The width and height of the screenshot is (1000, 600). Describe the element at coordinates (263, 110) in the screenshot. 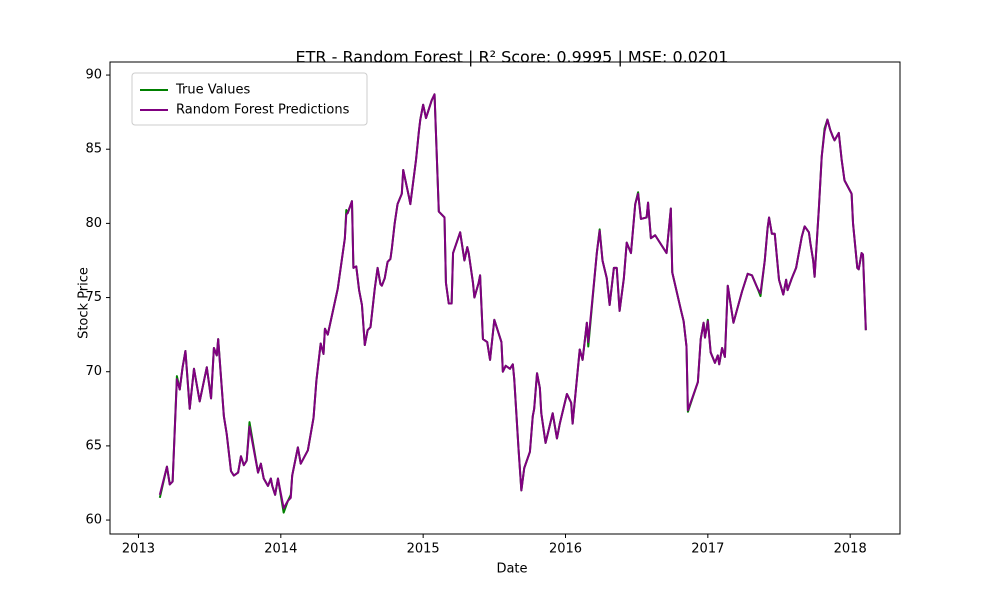

I see `legend-label: Random Forest Predictions` at that location.